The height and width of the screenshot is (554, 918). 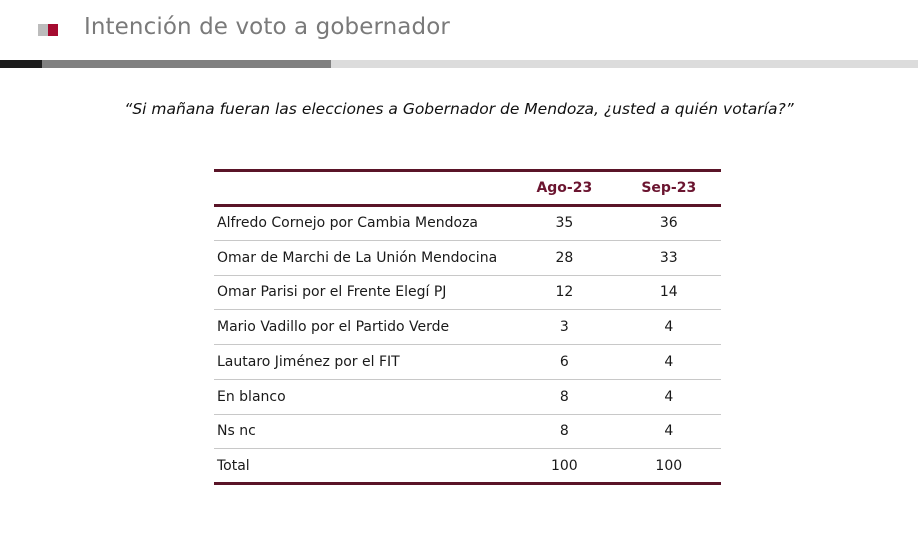 I want to click on value-ago-23: 100, so click(x=564, y=466).